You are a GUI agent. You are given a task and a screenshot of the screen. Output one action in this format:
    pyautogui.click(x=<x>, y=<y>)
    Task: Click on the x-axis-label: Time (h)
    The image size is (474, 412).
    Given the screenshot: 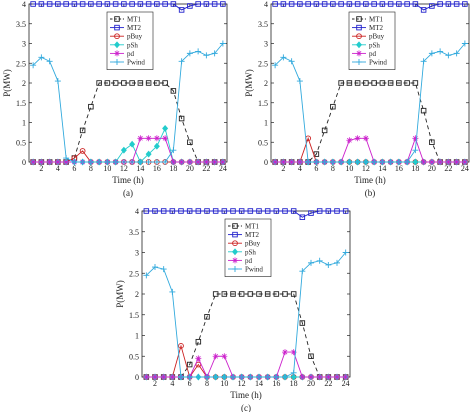 What is the action you would take?
    pyautogui.click(x=369, y=180)
    